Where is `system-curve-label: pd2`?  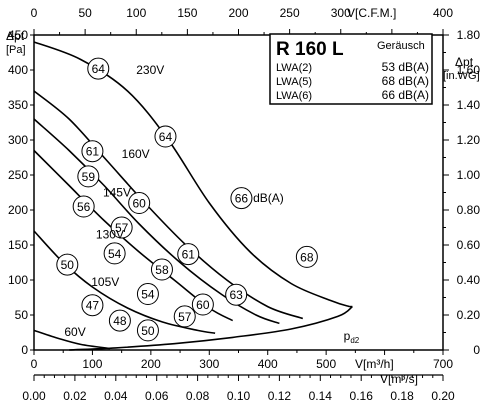
system-curve-label: pd2 is located at coordinates (352, 337).